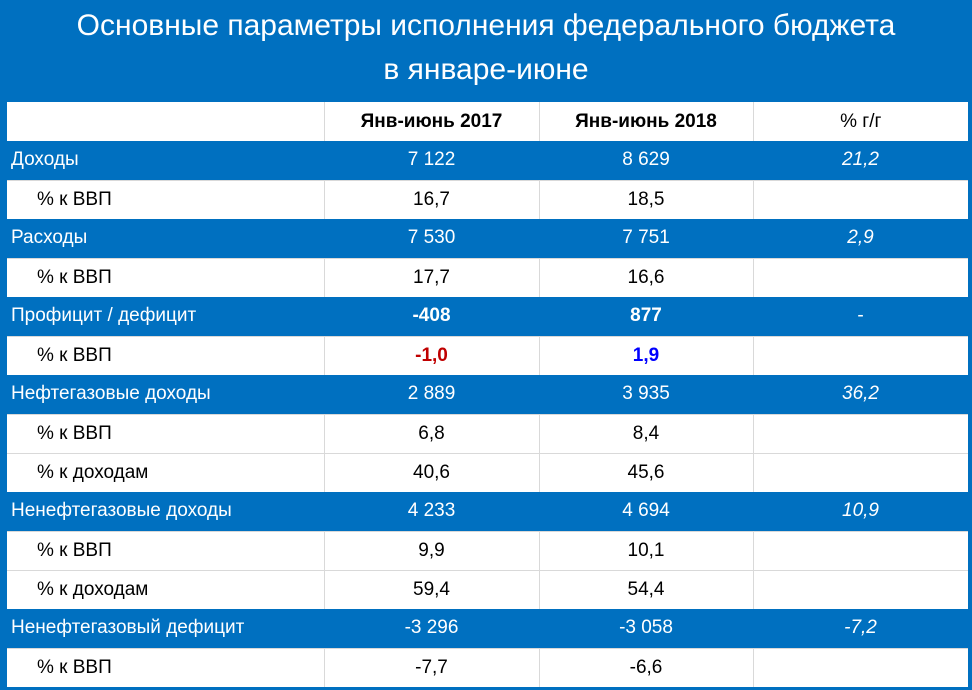 This screenshot has height=690, width=972. I want to click on header-cell-2017: Янв-июнь 2017, so click(431, 121).